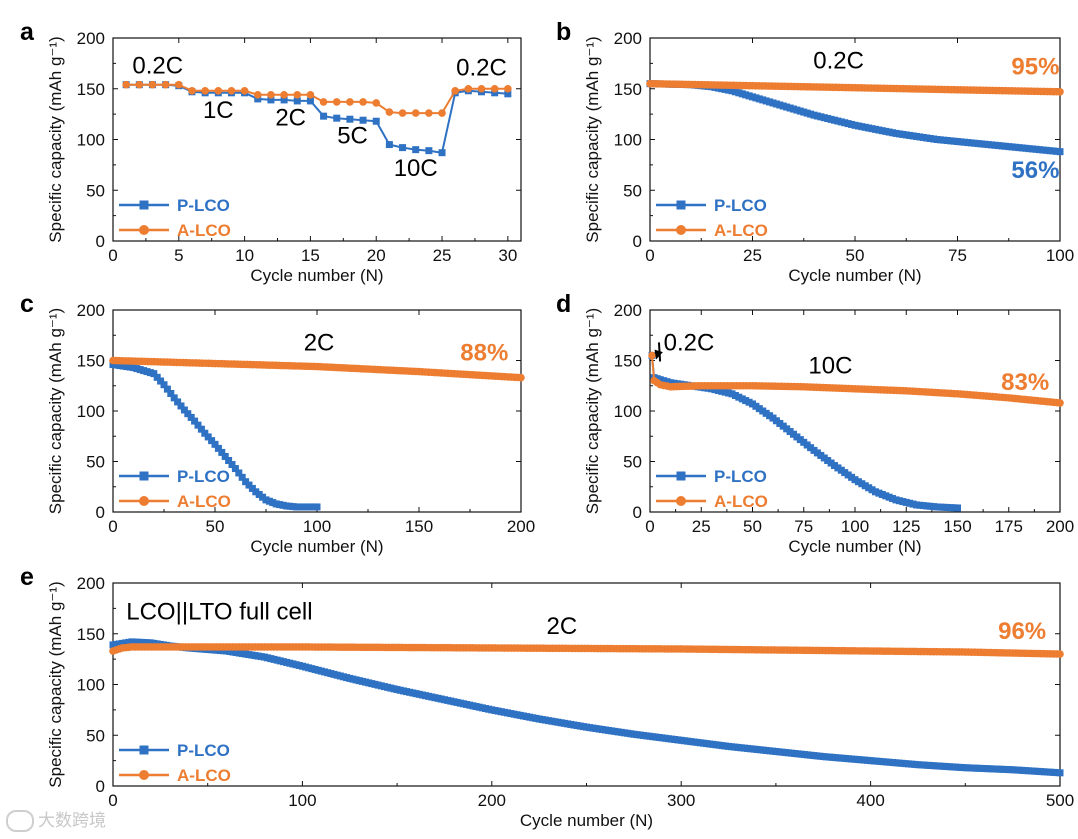 The height and width of the screenshot is (839, 1078). I want to click on x-tick-label: 125, so click(906, 526).